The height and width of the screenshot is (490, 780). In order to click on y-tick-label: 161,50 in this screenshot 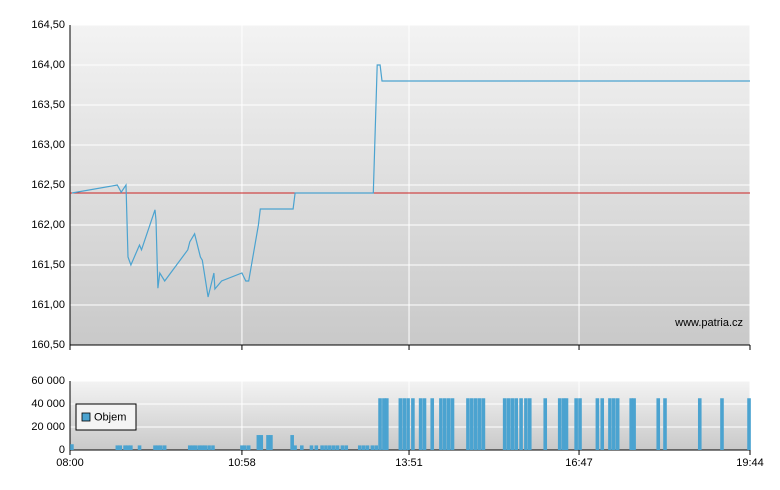, I will do `click(48, 265)`.